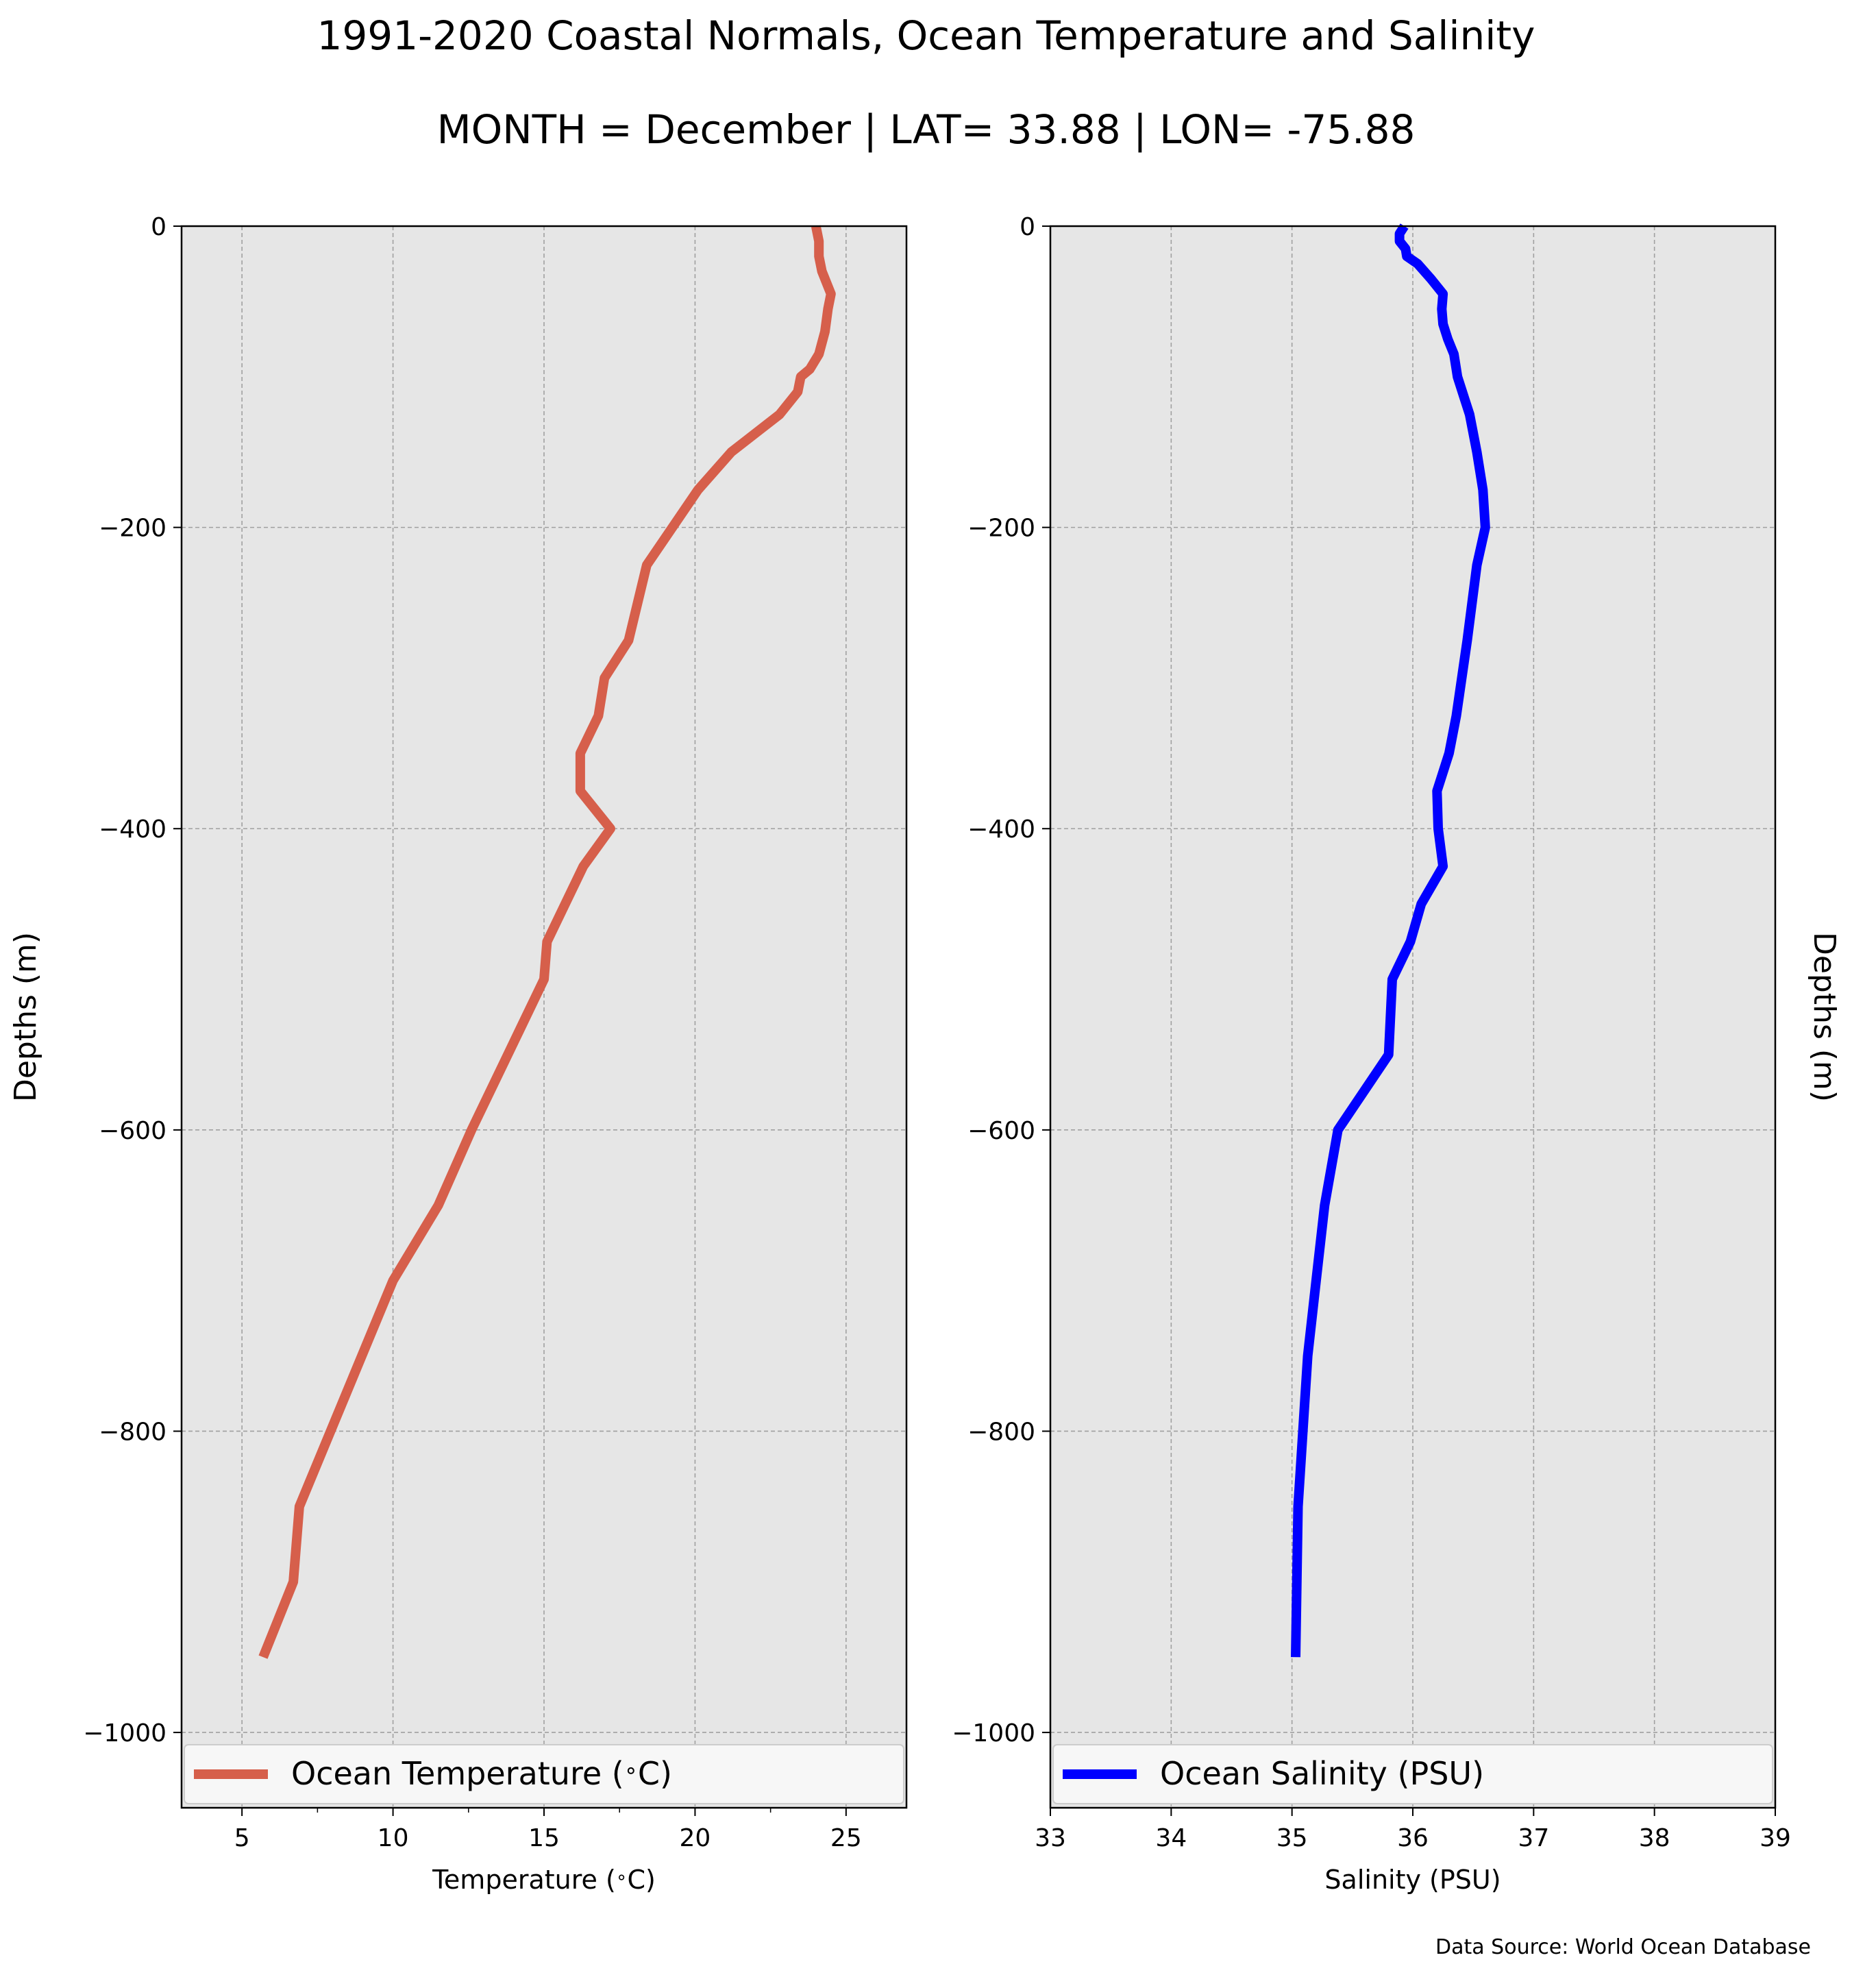 This screenshot has width=1852, height=1988. What do you see at coordinates (544, 1838) in the screenshot?
I see `temperature-x-tick-label: 15` at bounding box center [544, 1838].